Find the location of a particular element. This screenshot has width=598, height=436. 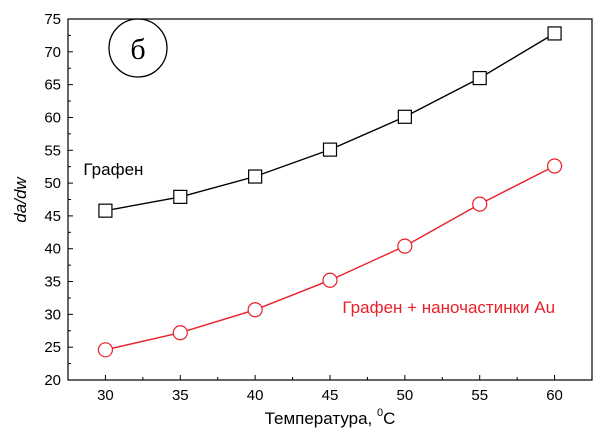

y-tick-label: 75 is located at coordinates (52, 19).